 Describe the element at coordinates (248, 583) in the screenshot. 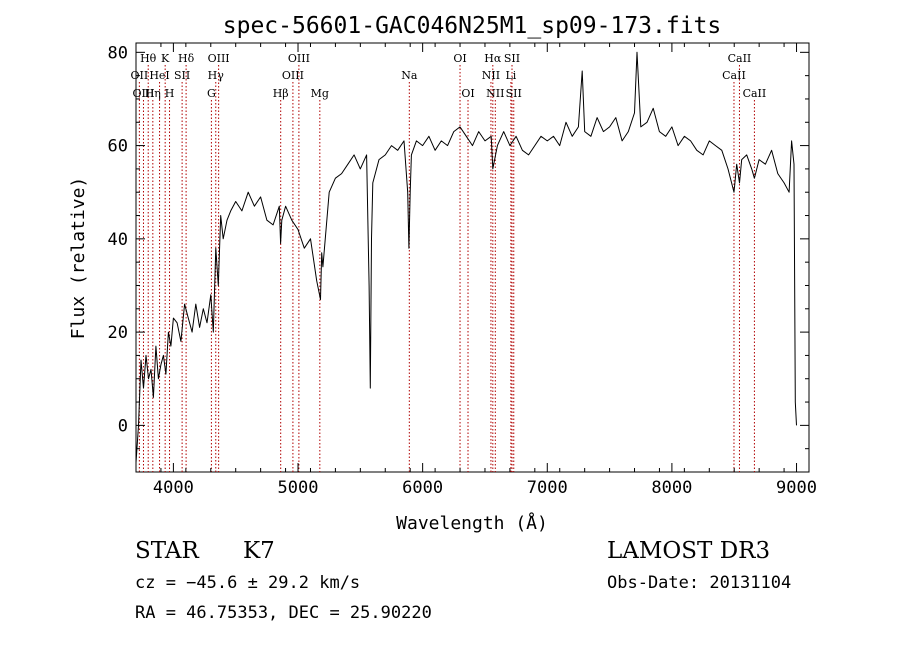

I see `redshift-label: cz = −45.6 ± 29.2 km/s` at that location.